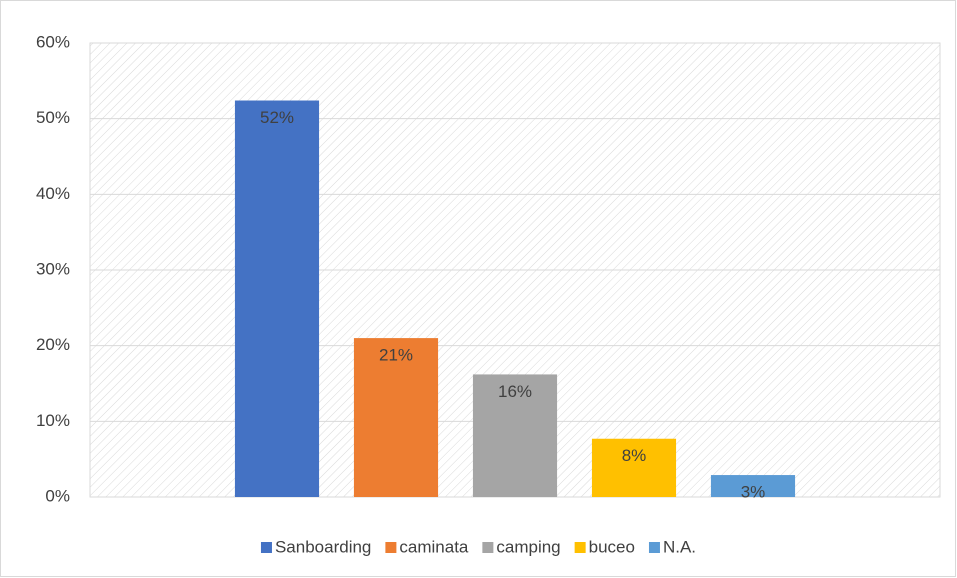  What do you see at coordinates (57, 495) in the screenshot?
I see `y-tick-label: 0%` at bounding box center [57, 495].